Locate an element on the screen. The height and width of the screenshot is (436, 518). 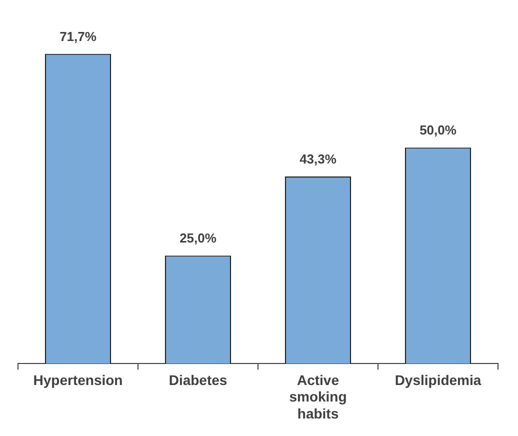
data-label: 50,0% is located at coordinates (438, 130).